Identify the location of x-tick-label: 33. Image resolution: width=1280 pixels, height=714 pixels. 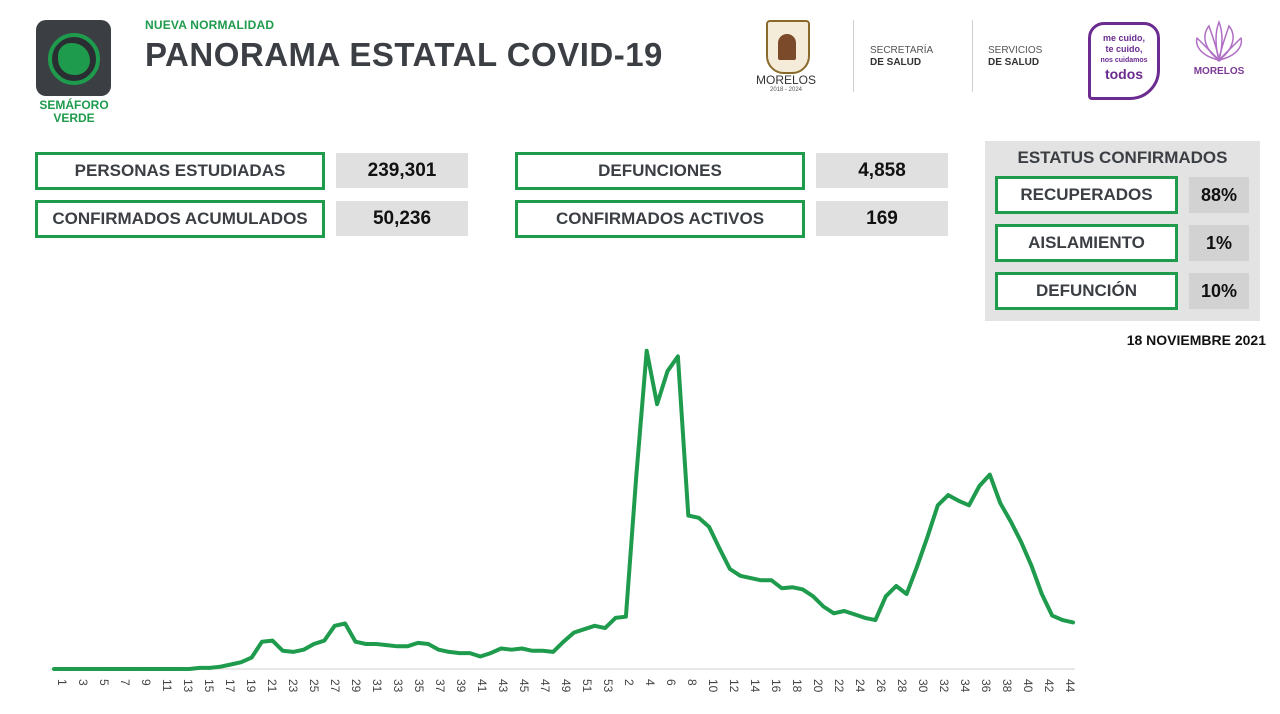
(398, 686).